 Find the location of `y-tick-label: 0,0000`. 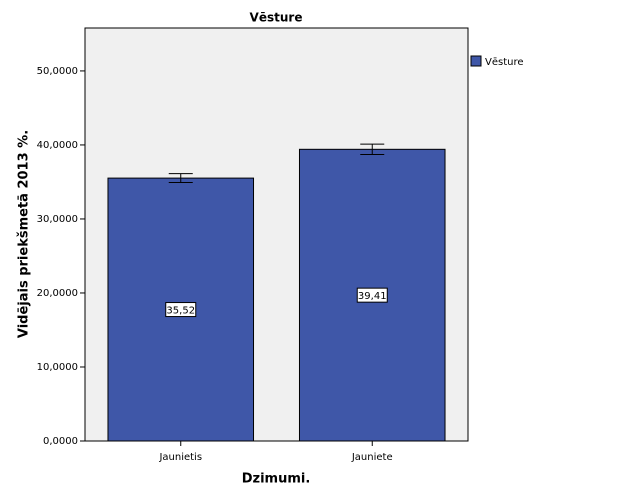

y-tick-label: 0,0000 is located at coordinates (60, 441).